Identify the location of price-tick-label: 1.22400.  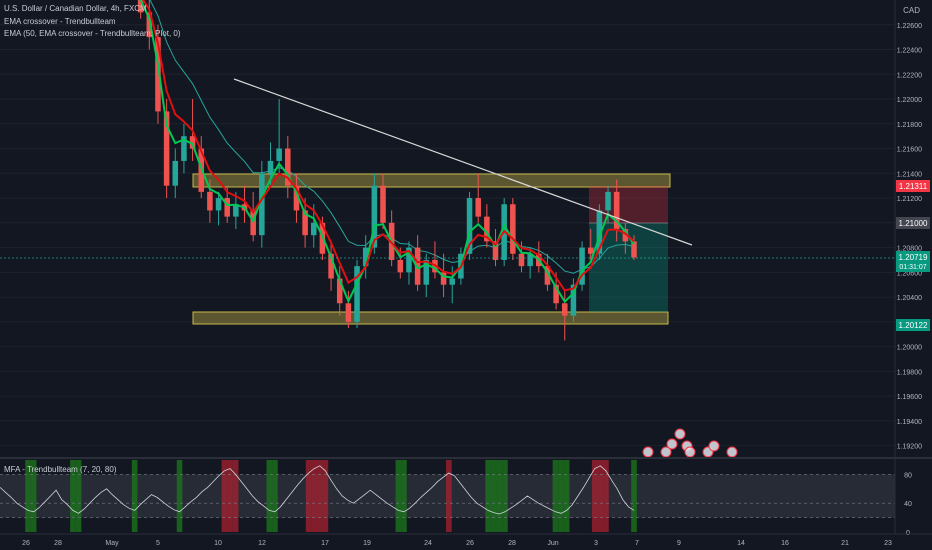
(909, 51).